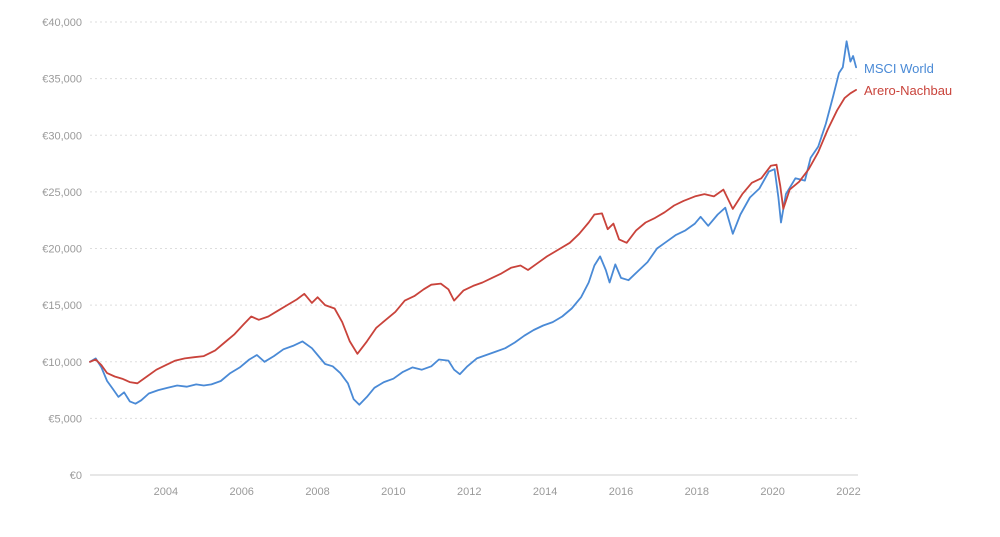  I want to click on x-tick-label: 2016, so click(621, 492).